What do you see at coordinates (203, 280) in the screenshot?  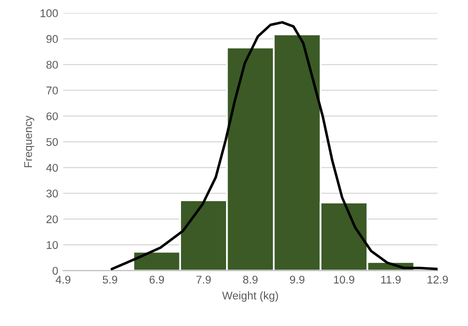 I see `x-tick-label: 7.9` at bounding box center [203, 280].